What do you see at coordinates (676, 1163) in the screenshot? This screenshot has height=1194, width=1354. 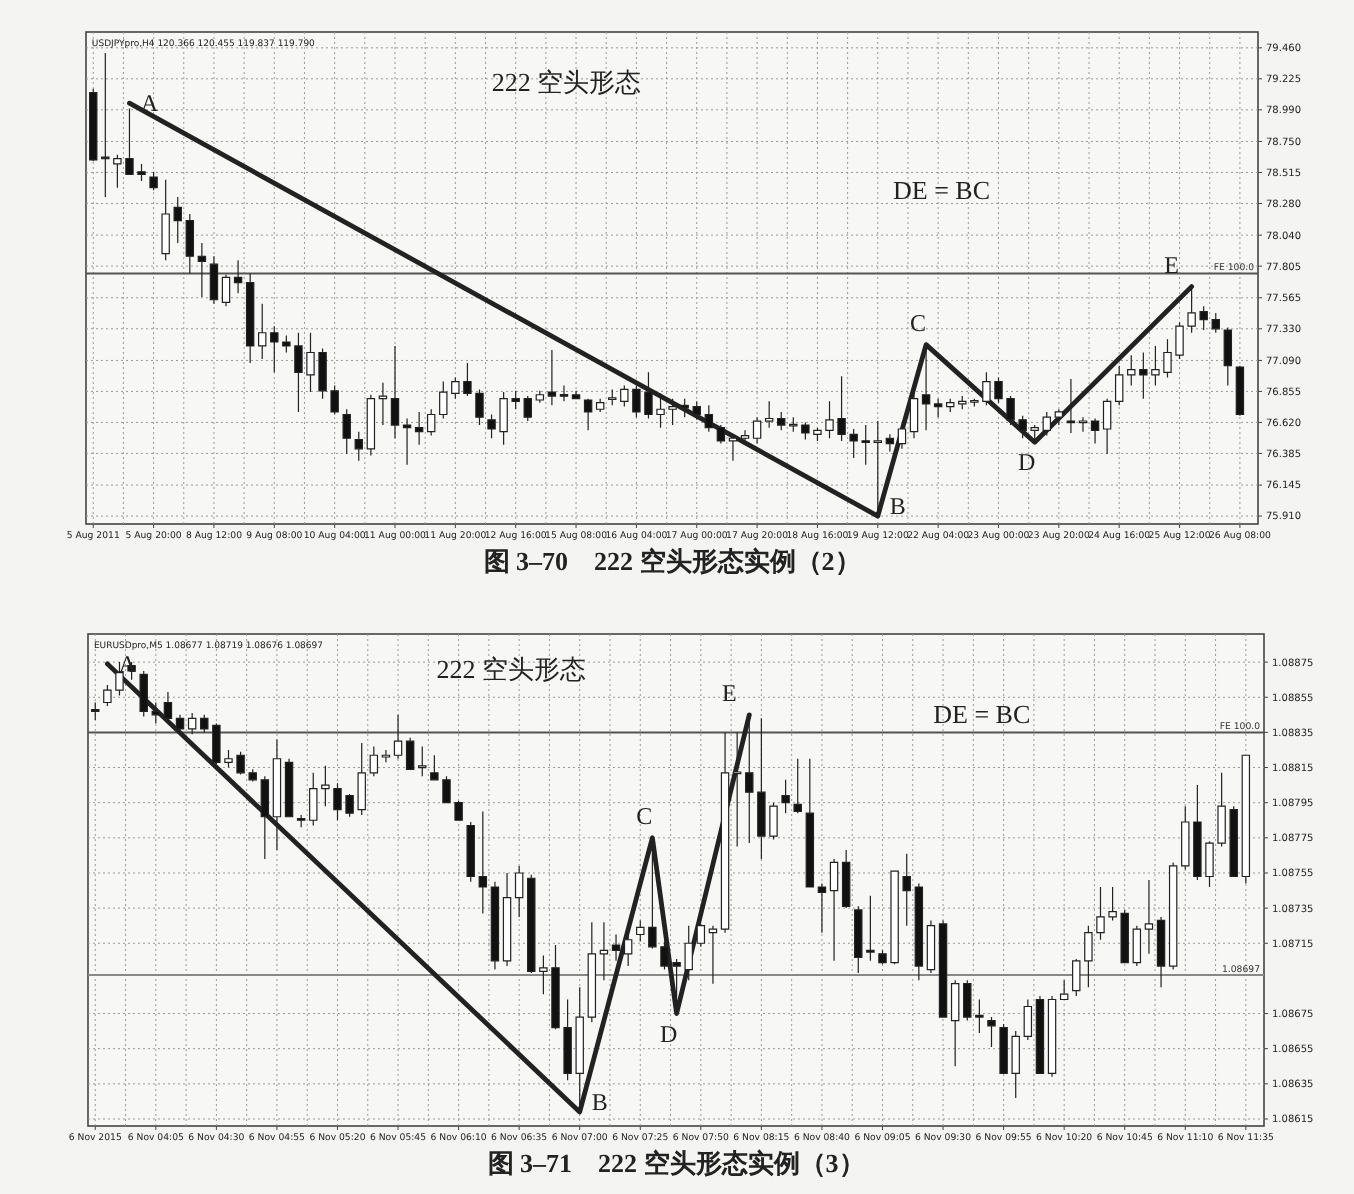 I see `text: 图 3–71 222 空头形态实例（3）` at bounding box center [676, 1163].